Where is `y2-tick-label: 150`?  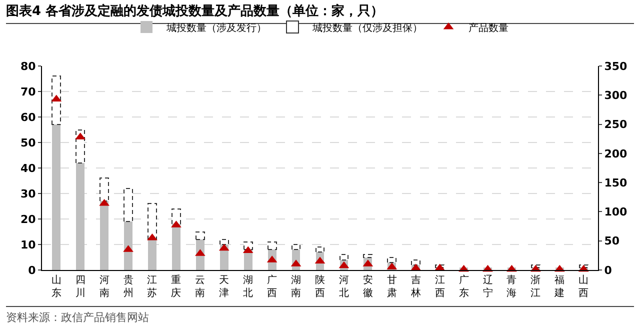
y2-tick-label: 150 is located at coordinates (616, 183).